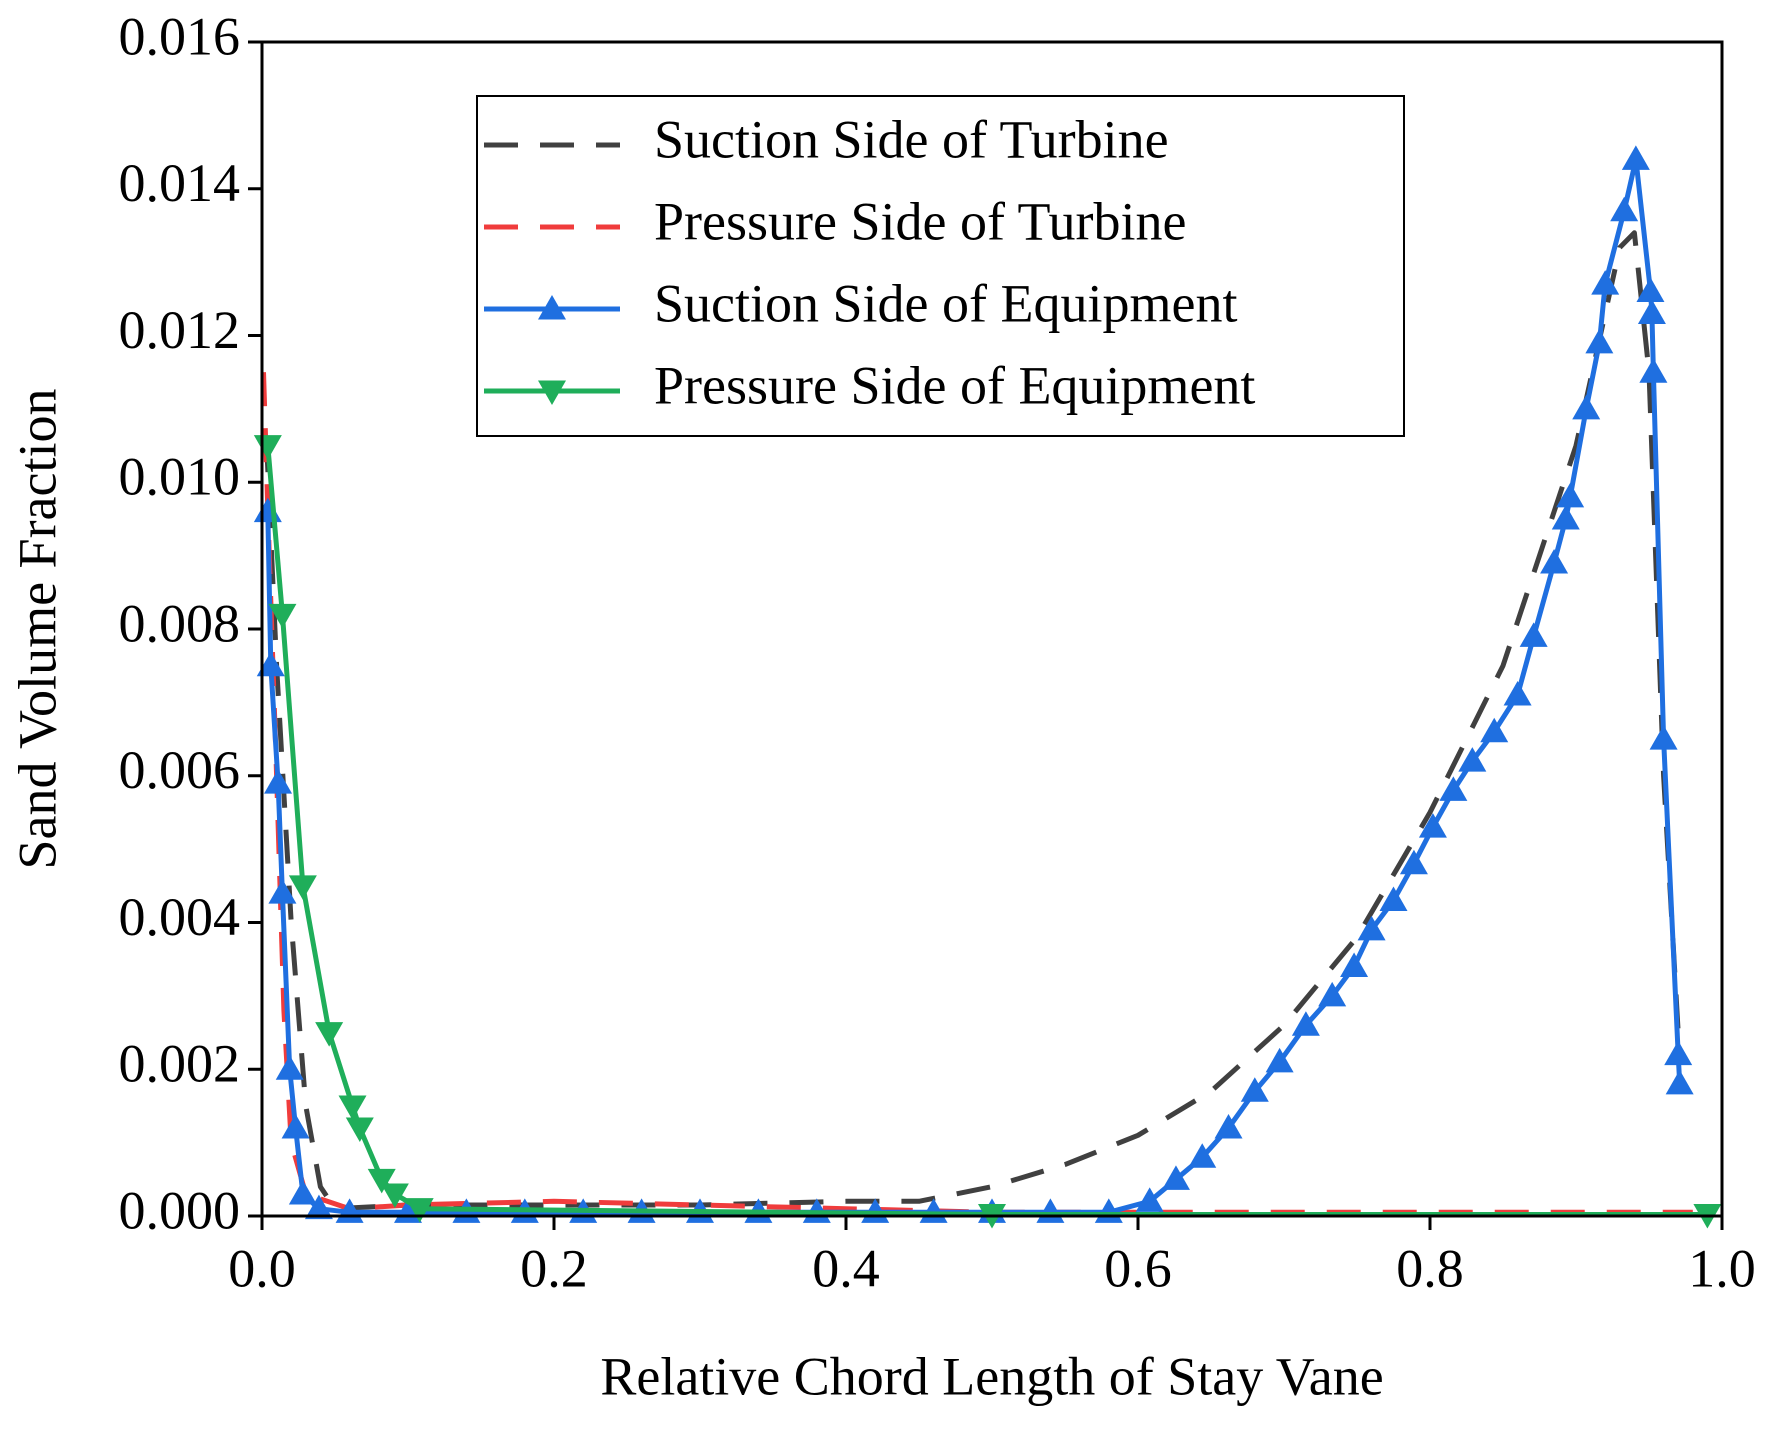 This screenshot has width=1773, height=1432. Describe the element at coordinates (180, 1210) in the screenshot. I see `y-tick-label: 0.000` at that location.